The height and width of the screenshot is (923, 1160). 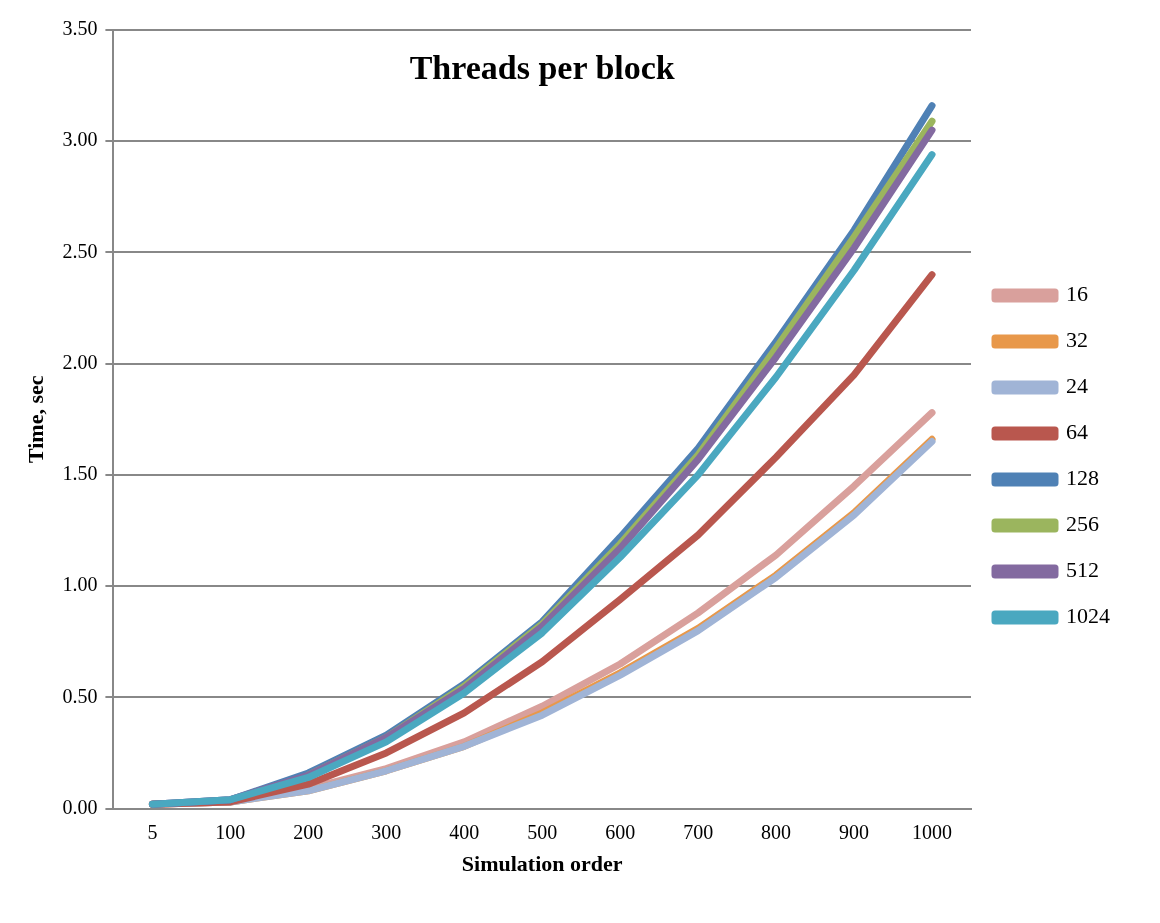 I want to click on legend-label: 256, so click(x=1082, y=524).